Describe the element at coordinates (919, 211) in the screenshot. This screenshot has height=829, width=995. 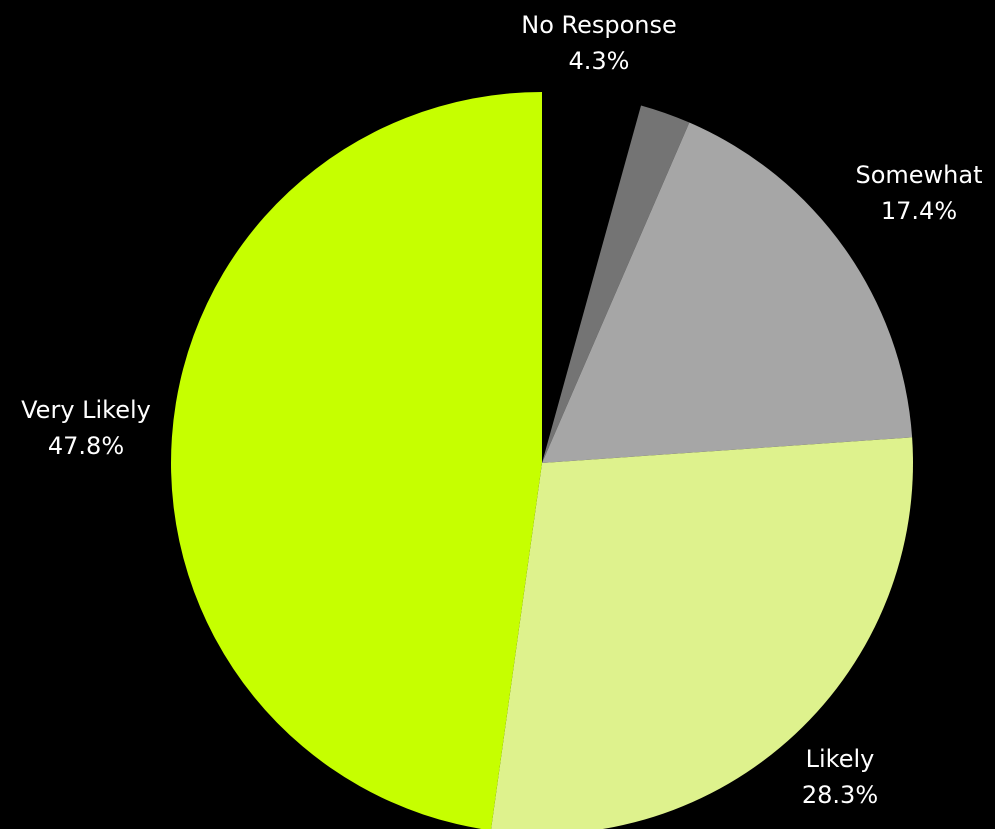
I see `slice-label-value: 17.4%` at that location.